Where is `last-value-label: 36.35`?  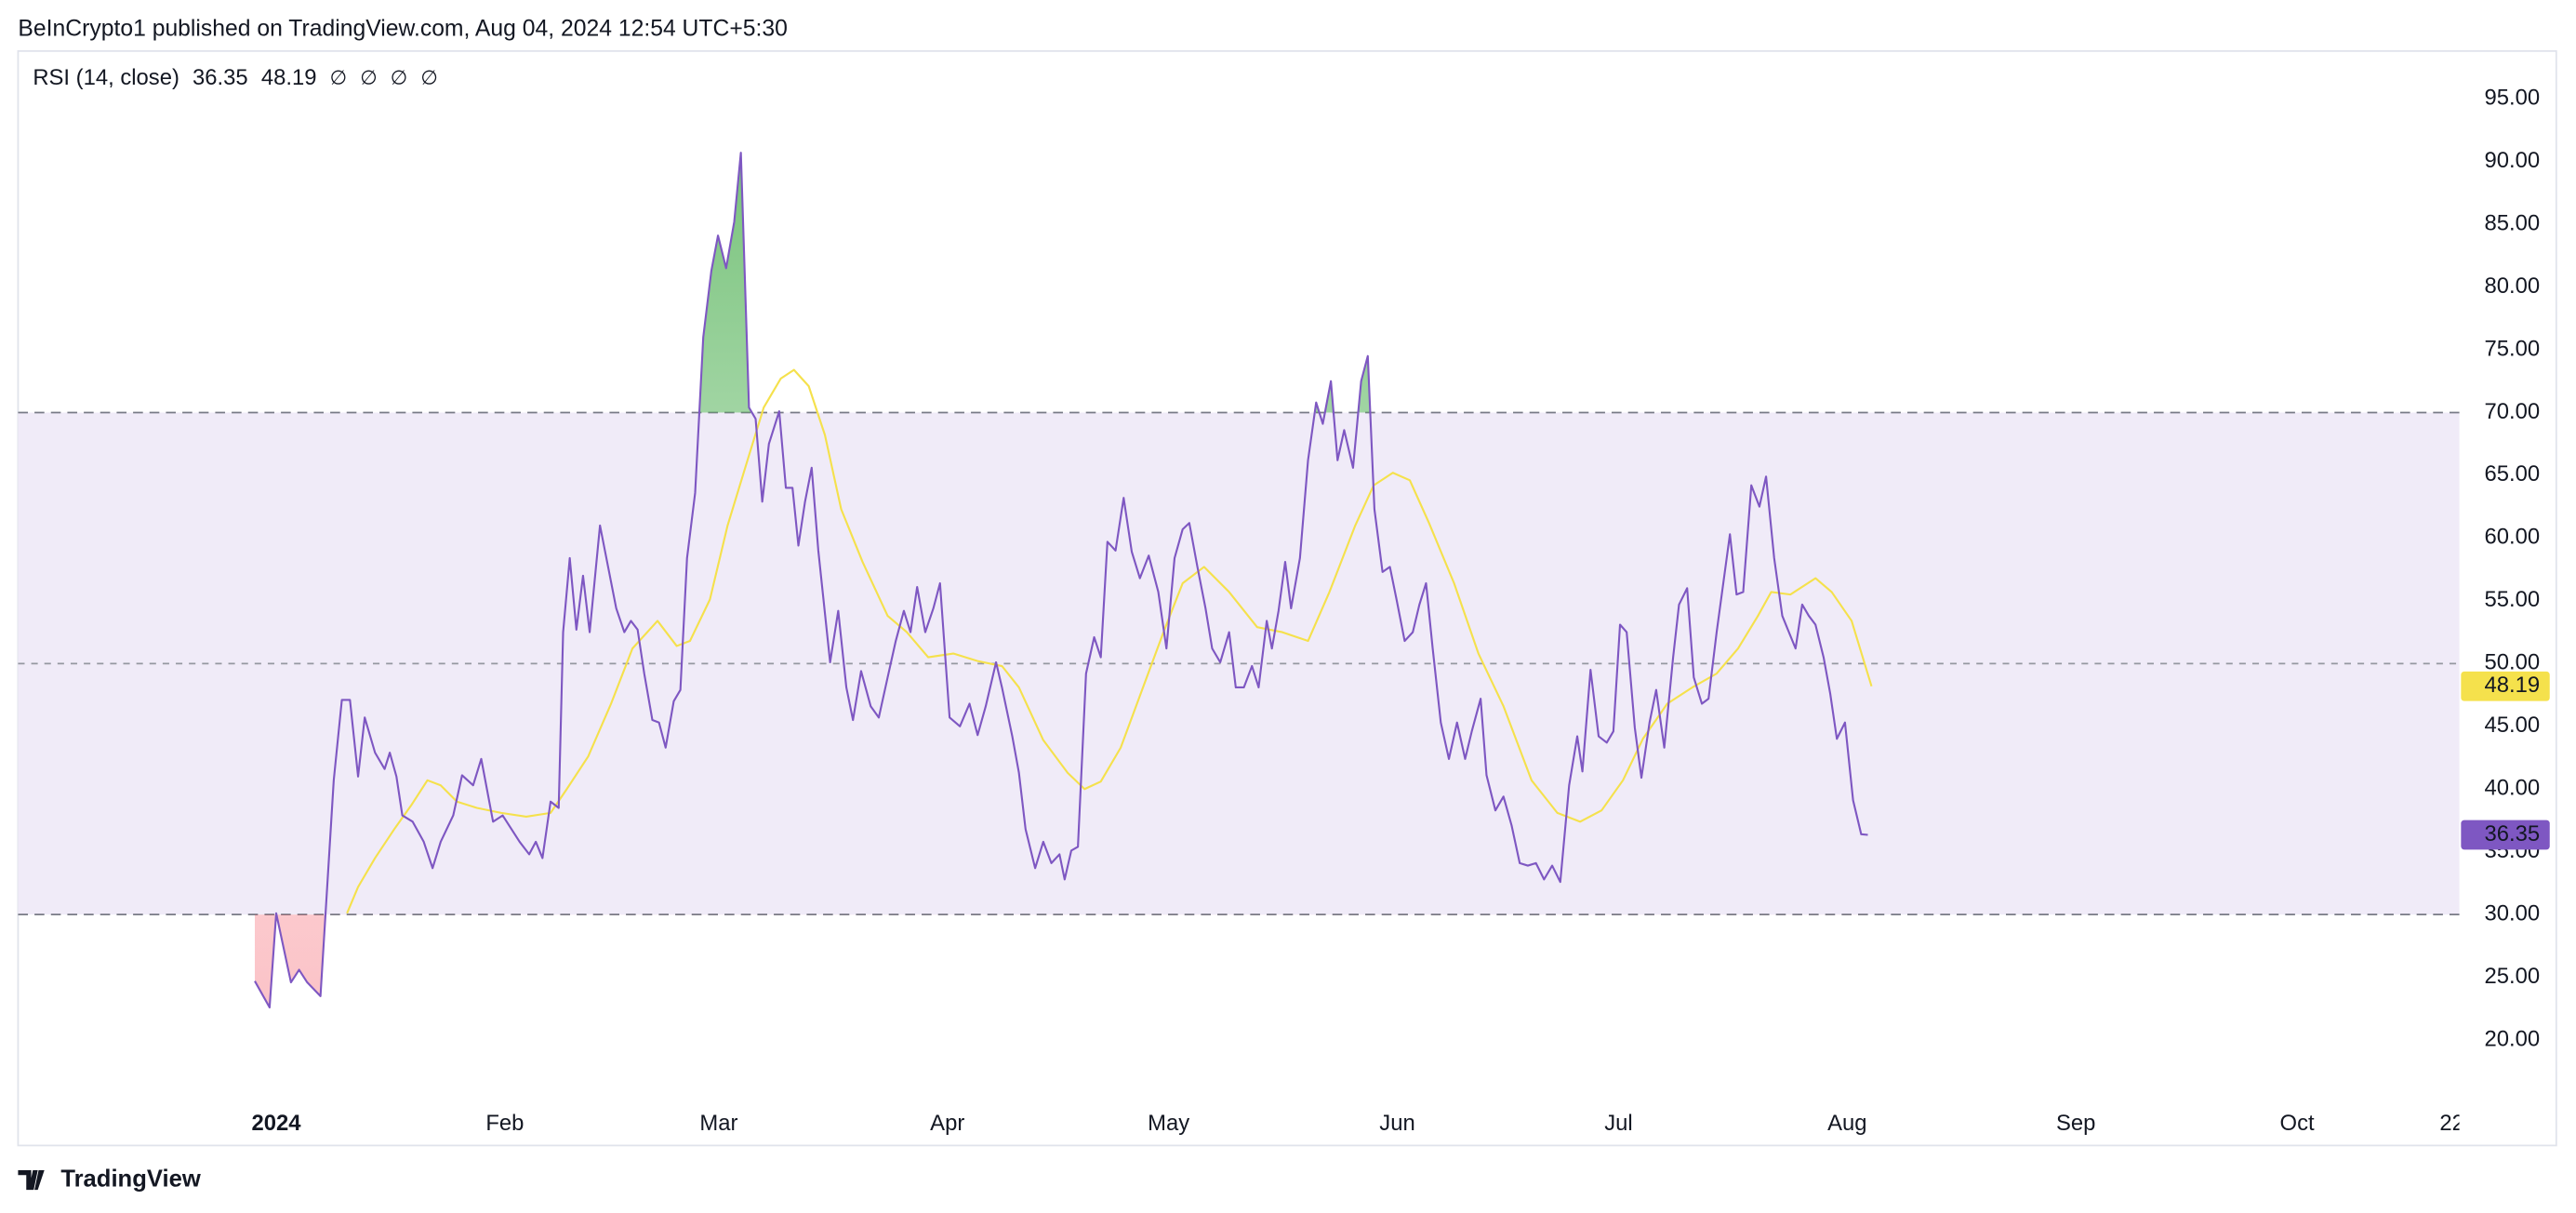 last-value-label: 36.35 is located at coordinates (2512, 834).